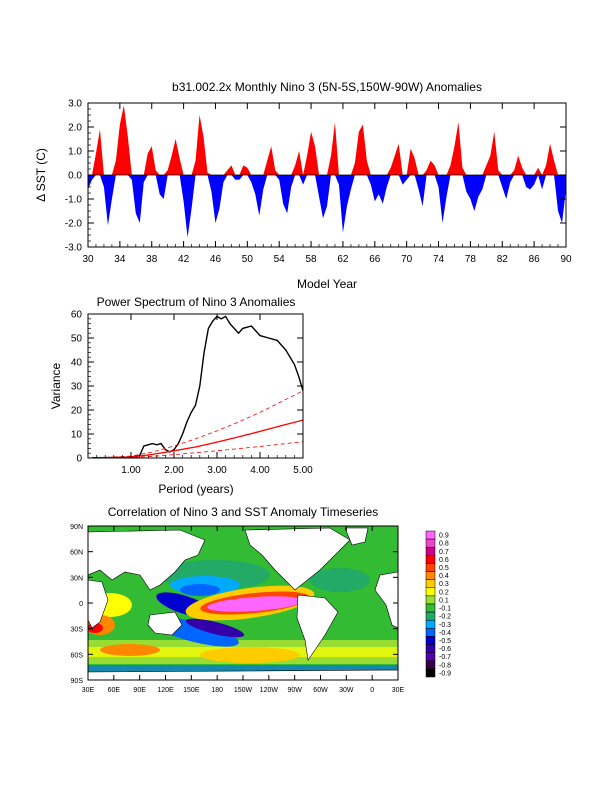  Describe the element at coordinates (197, 438) in the screenshot. I see `spectrum-line-solid-red` at that location.